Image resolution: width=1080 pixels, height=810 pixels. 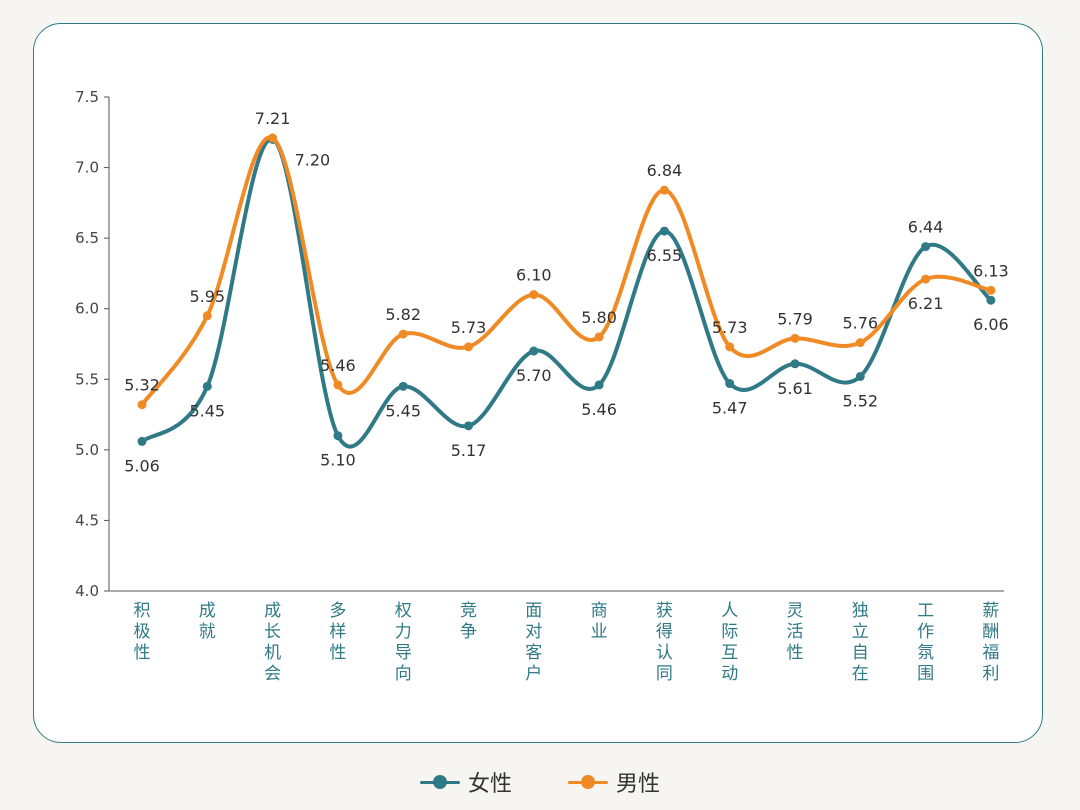 What do you see at coordinates (730, 408) in the screenshot?
I see `data-label-female: 5.47` at bounding box center [730, 408].